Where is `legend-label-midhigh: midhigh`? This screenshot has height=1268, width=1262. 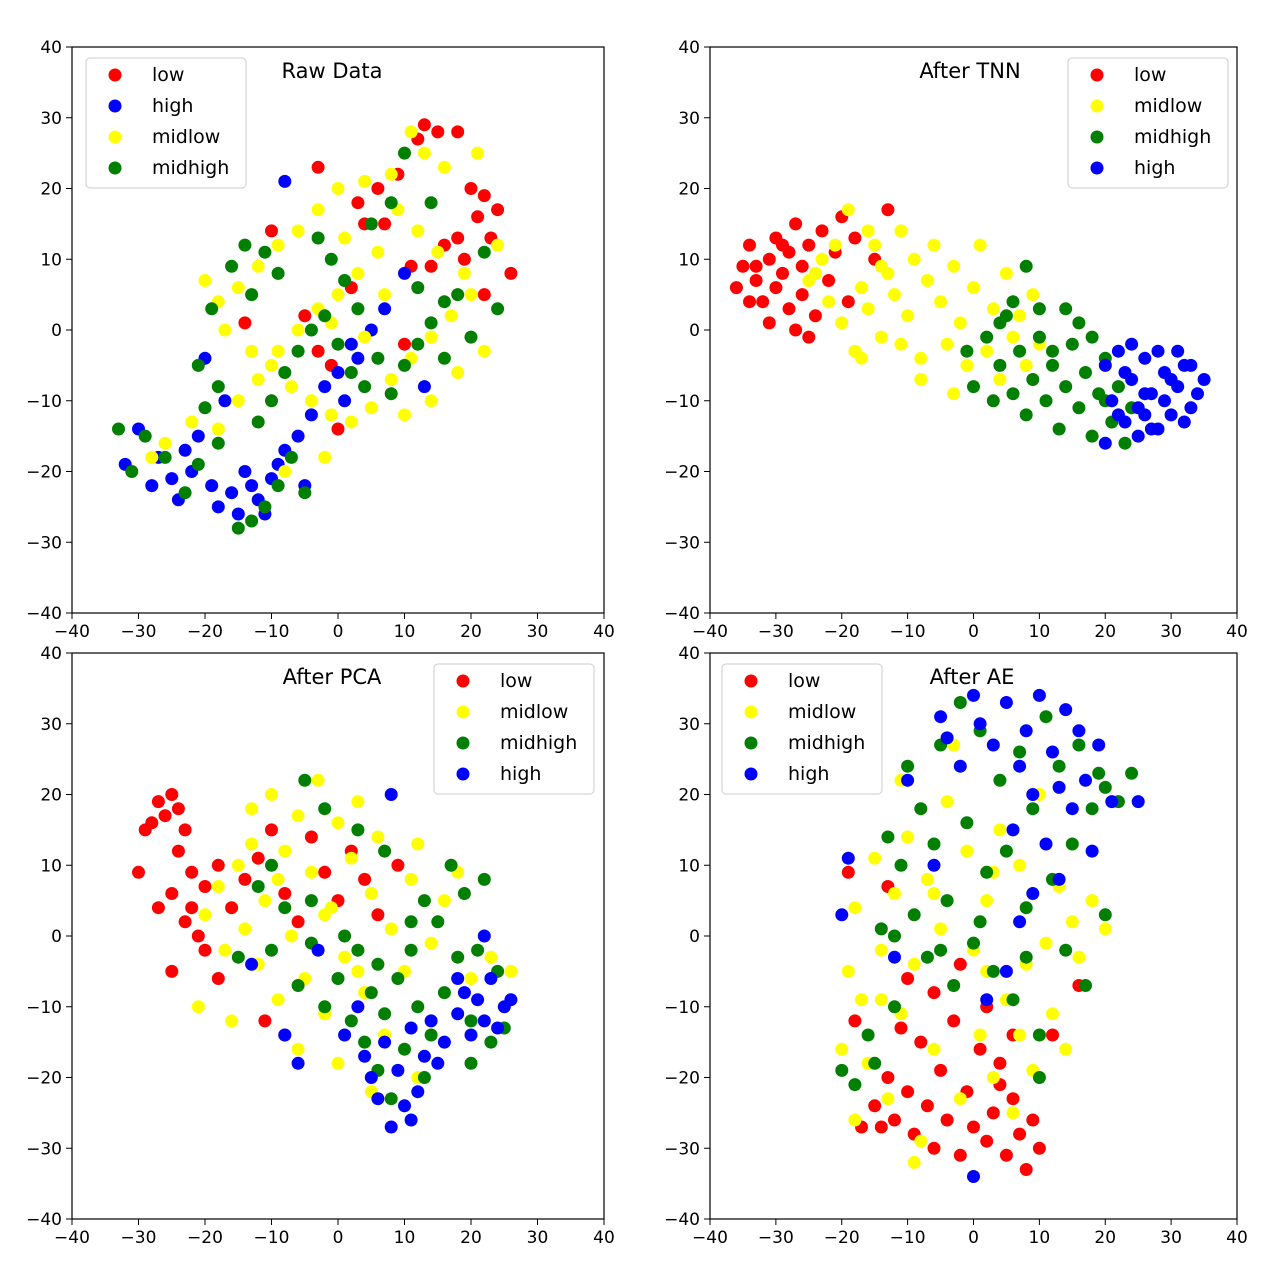 legend-label-midhigh: midhigh is located at coordinates (538, 743).